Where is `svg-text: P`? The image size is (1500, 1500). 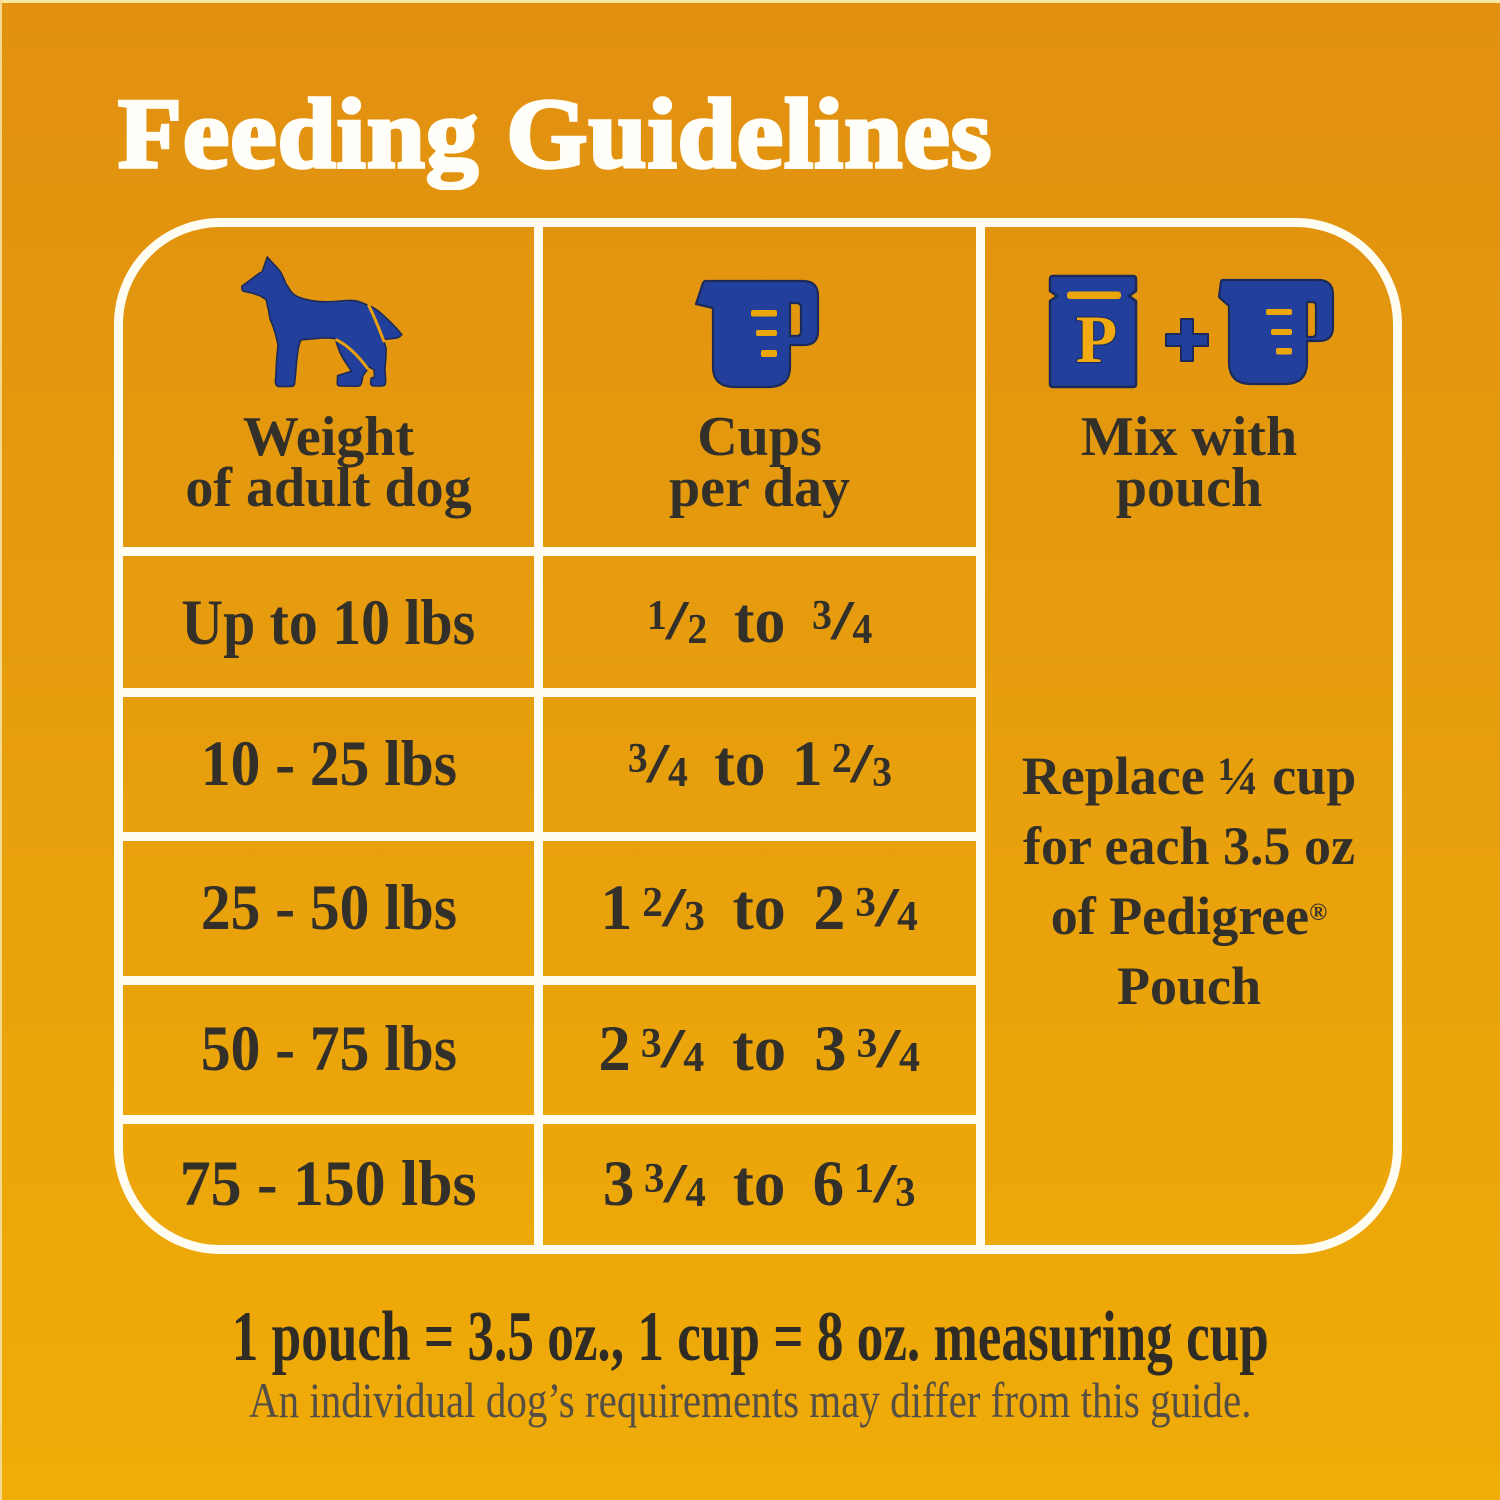
svg-text: P is located at coordinates (1097, 339).